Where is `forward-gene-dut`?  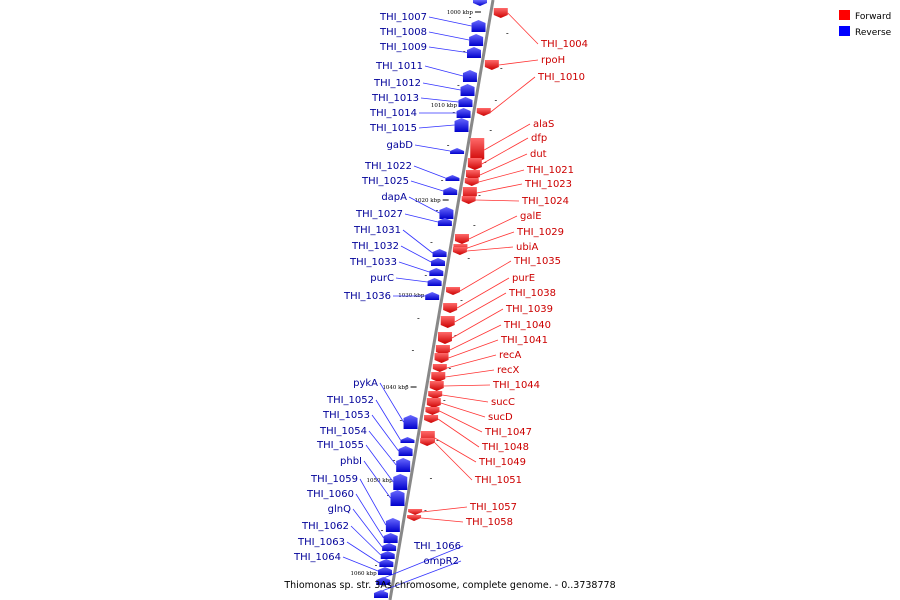
forward-gene-dut is located at coordinates (472, 175).